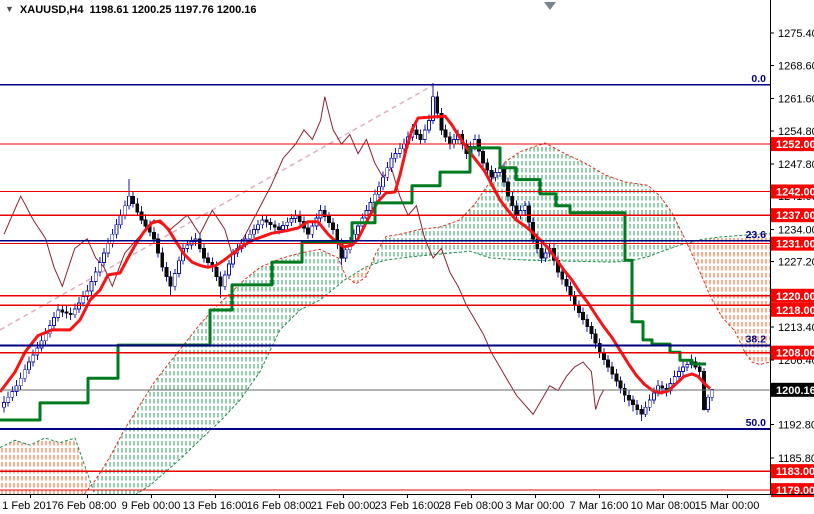  I want to click on time-tick-label: 7 Mar 16:00, so click(599, 506).